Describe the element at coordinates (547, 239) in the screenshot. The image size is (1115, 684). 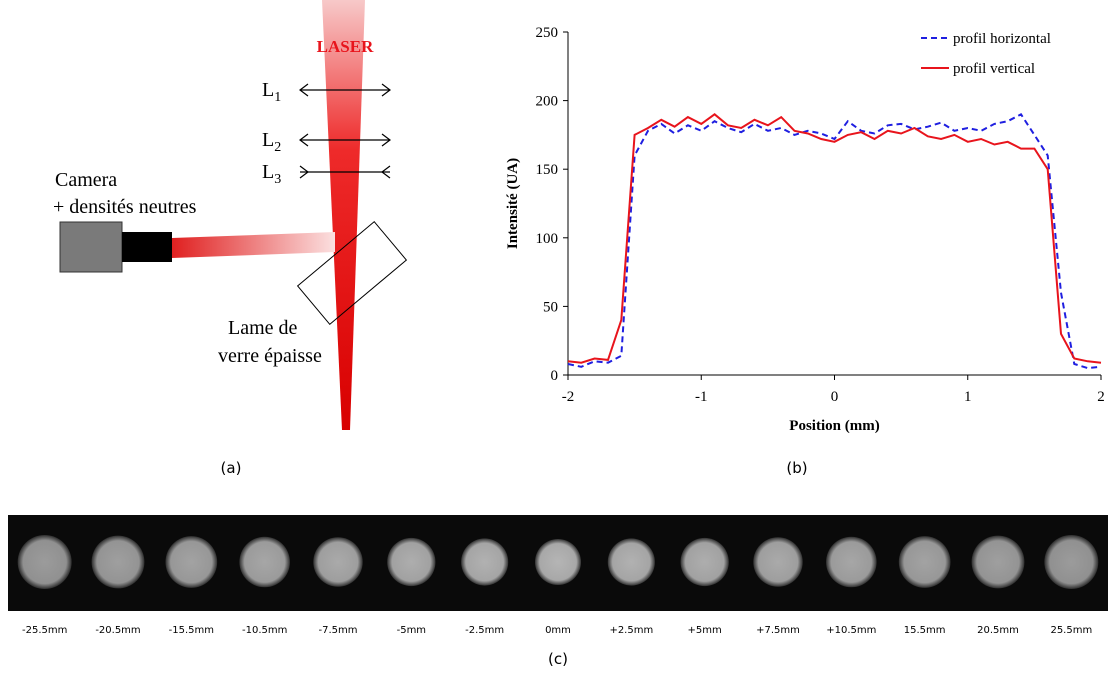
I see `y-tick-label: 100` at that location.